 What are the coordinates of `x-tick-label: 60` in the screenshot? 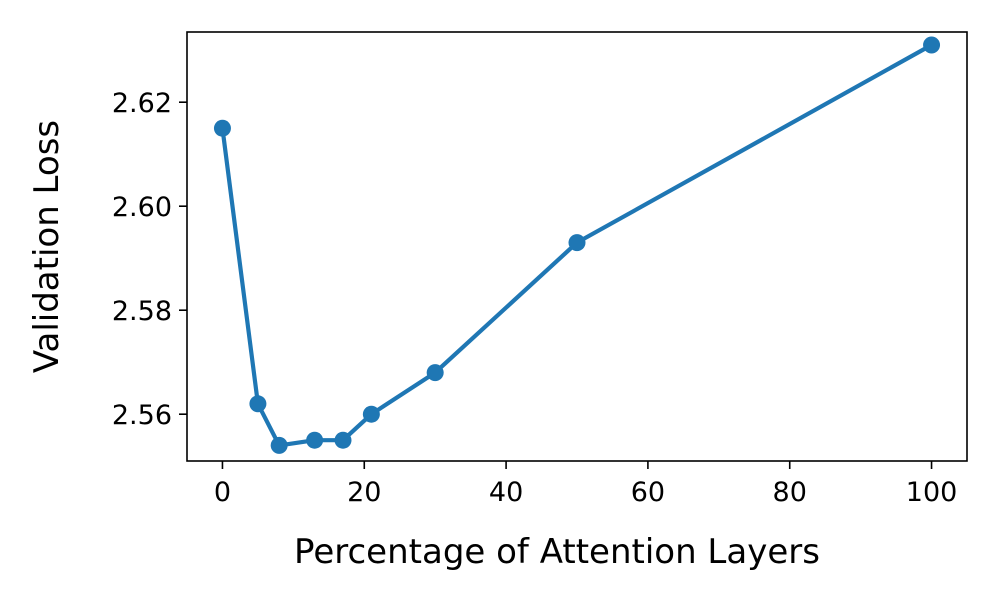 It's located at (648, 492).